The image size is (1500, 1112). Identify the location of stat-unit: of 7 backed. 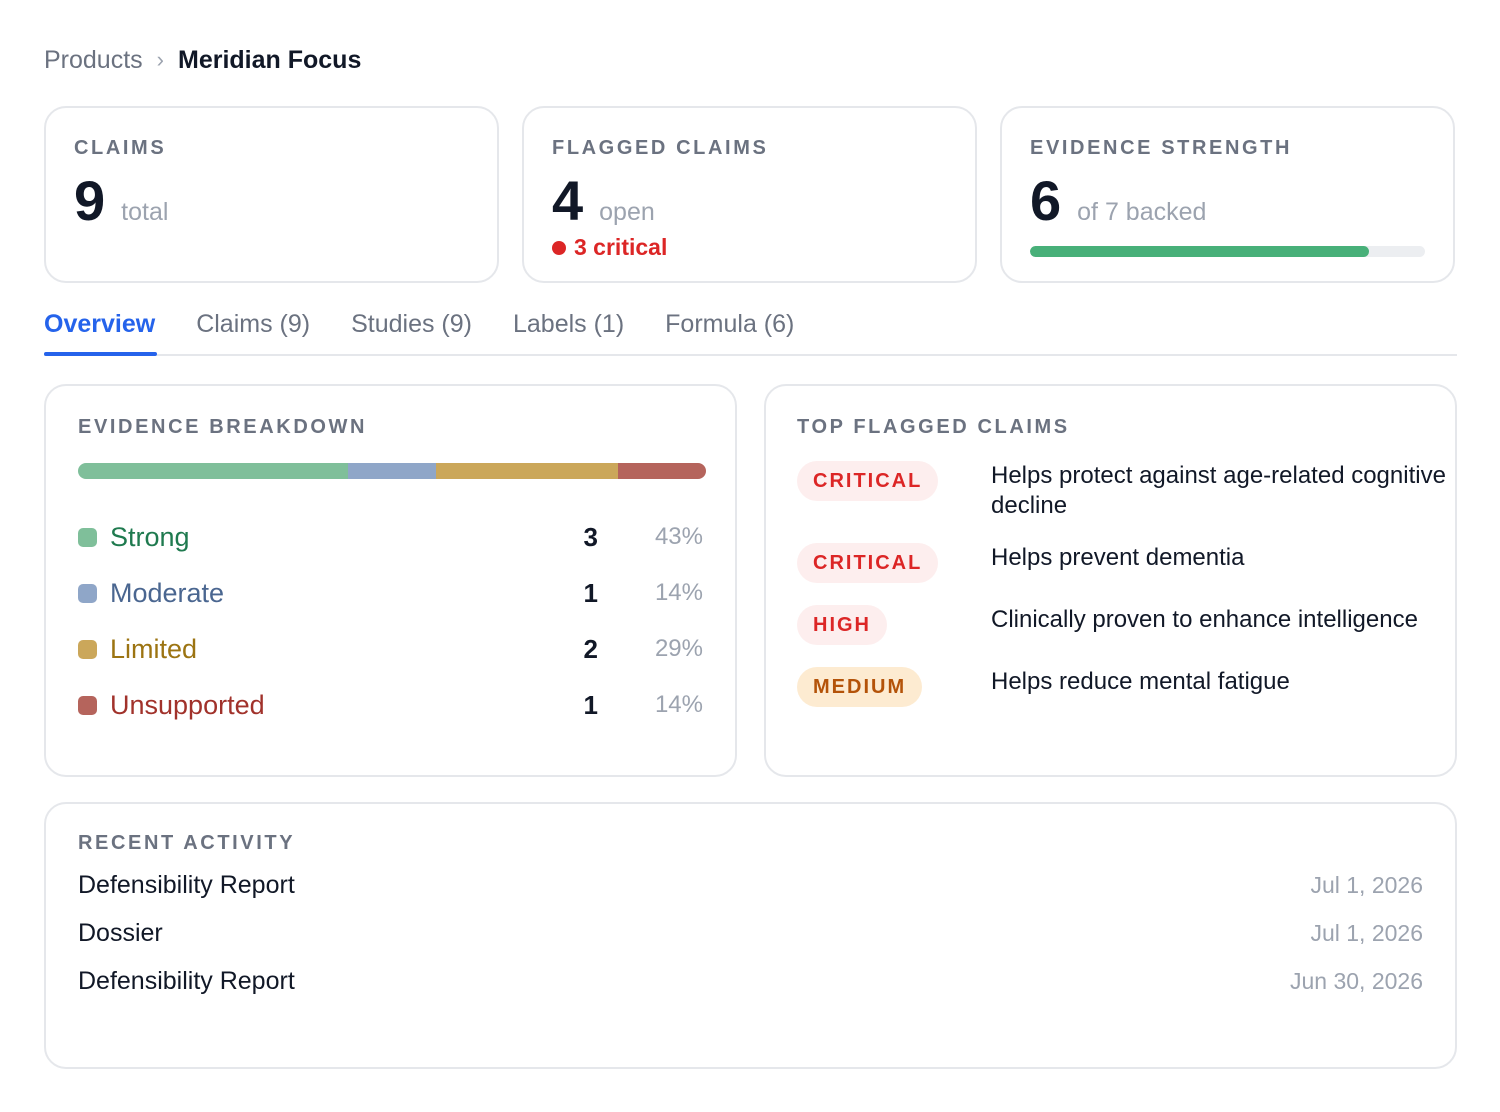
(1142, 212).